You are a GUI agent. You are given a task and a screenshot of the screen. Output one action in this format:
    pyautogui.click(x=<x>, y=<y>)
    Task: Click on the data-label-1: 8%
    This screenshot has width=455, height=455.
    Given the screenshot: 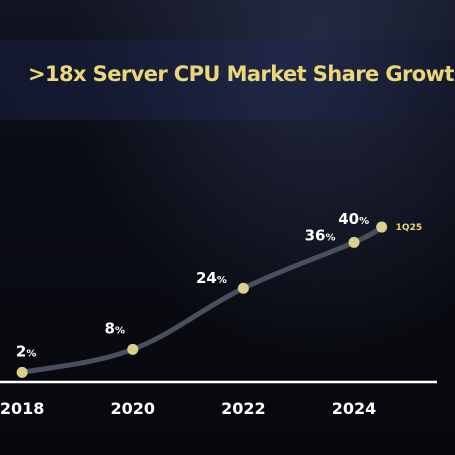 What is the action you would take?
    pyautogui.click(x=115, y=328)
    